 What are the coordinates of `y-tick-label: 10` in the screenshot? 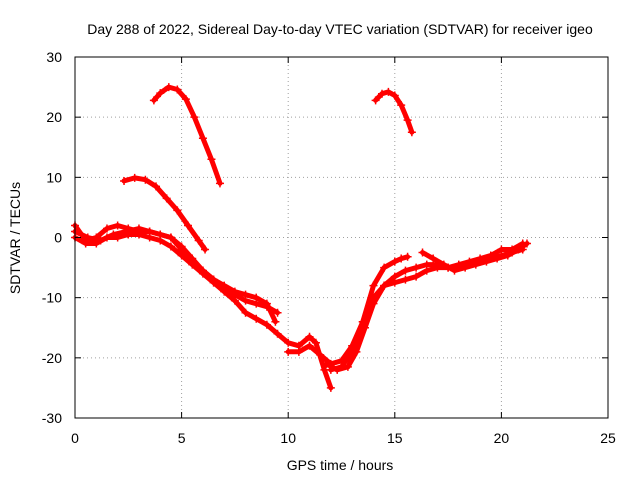 It's located at (54, 177).